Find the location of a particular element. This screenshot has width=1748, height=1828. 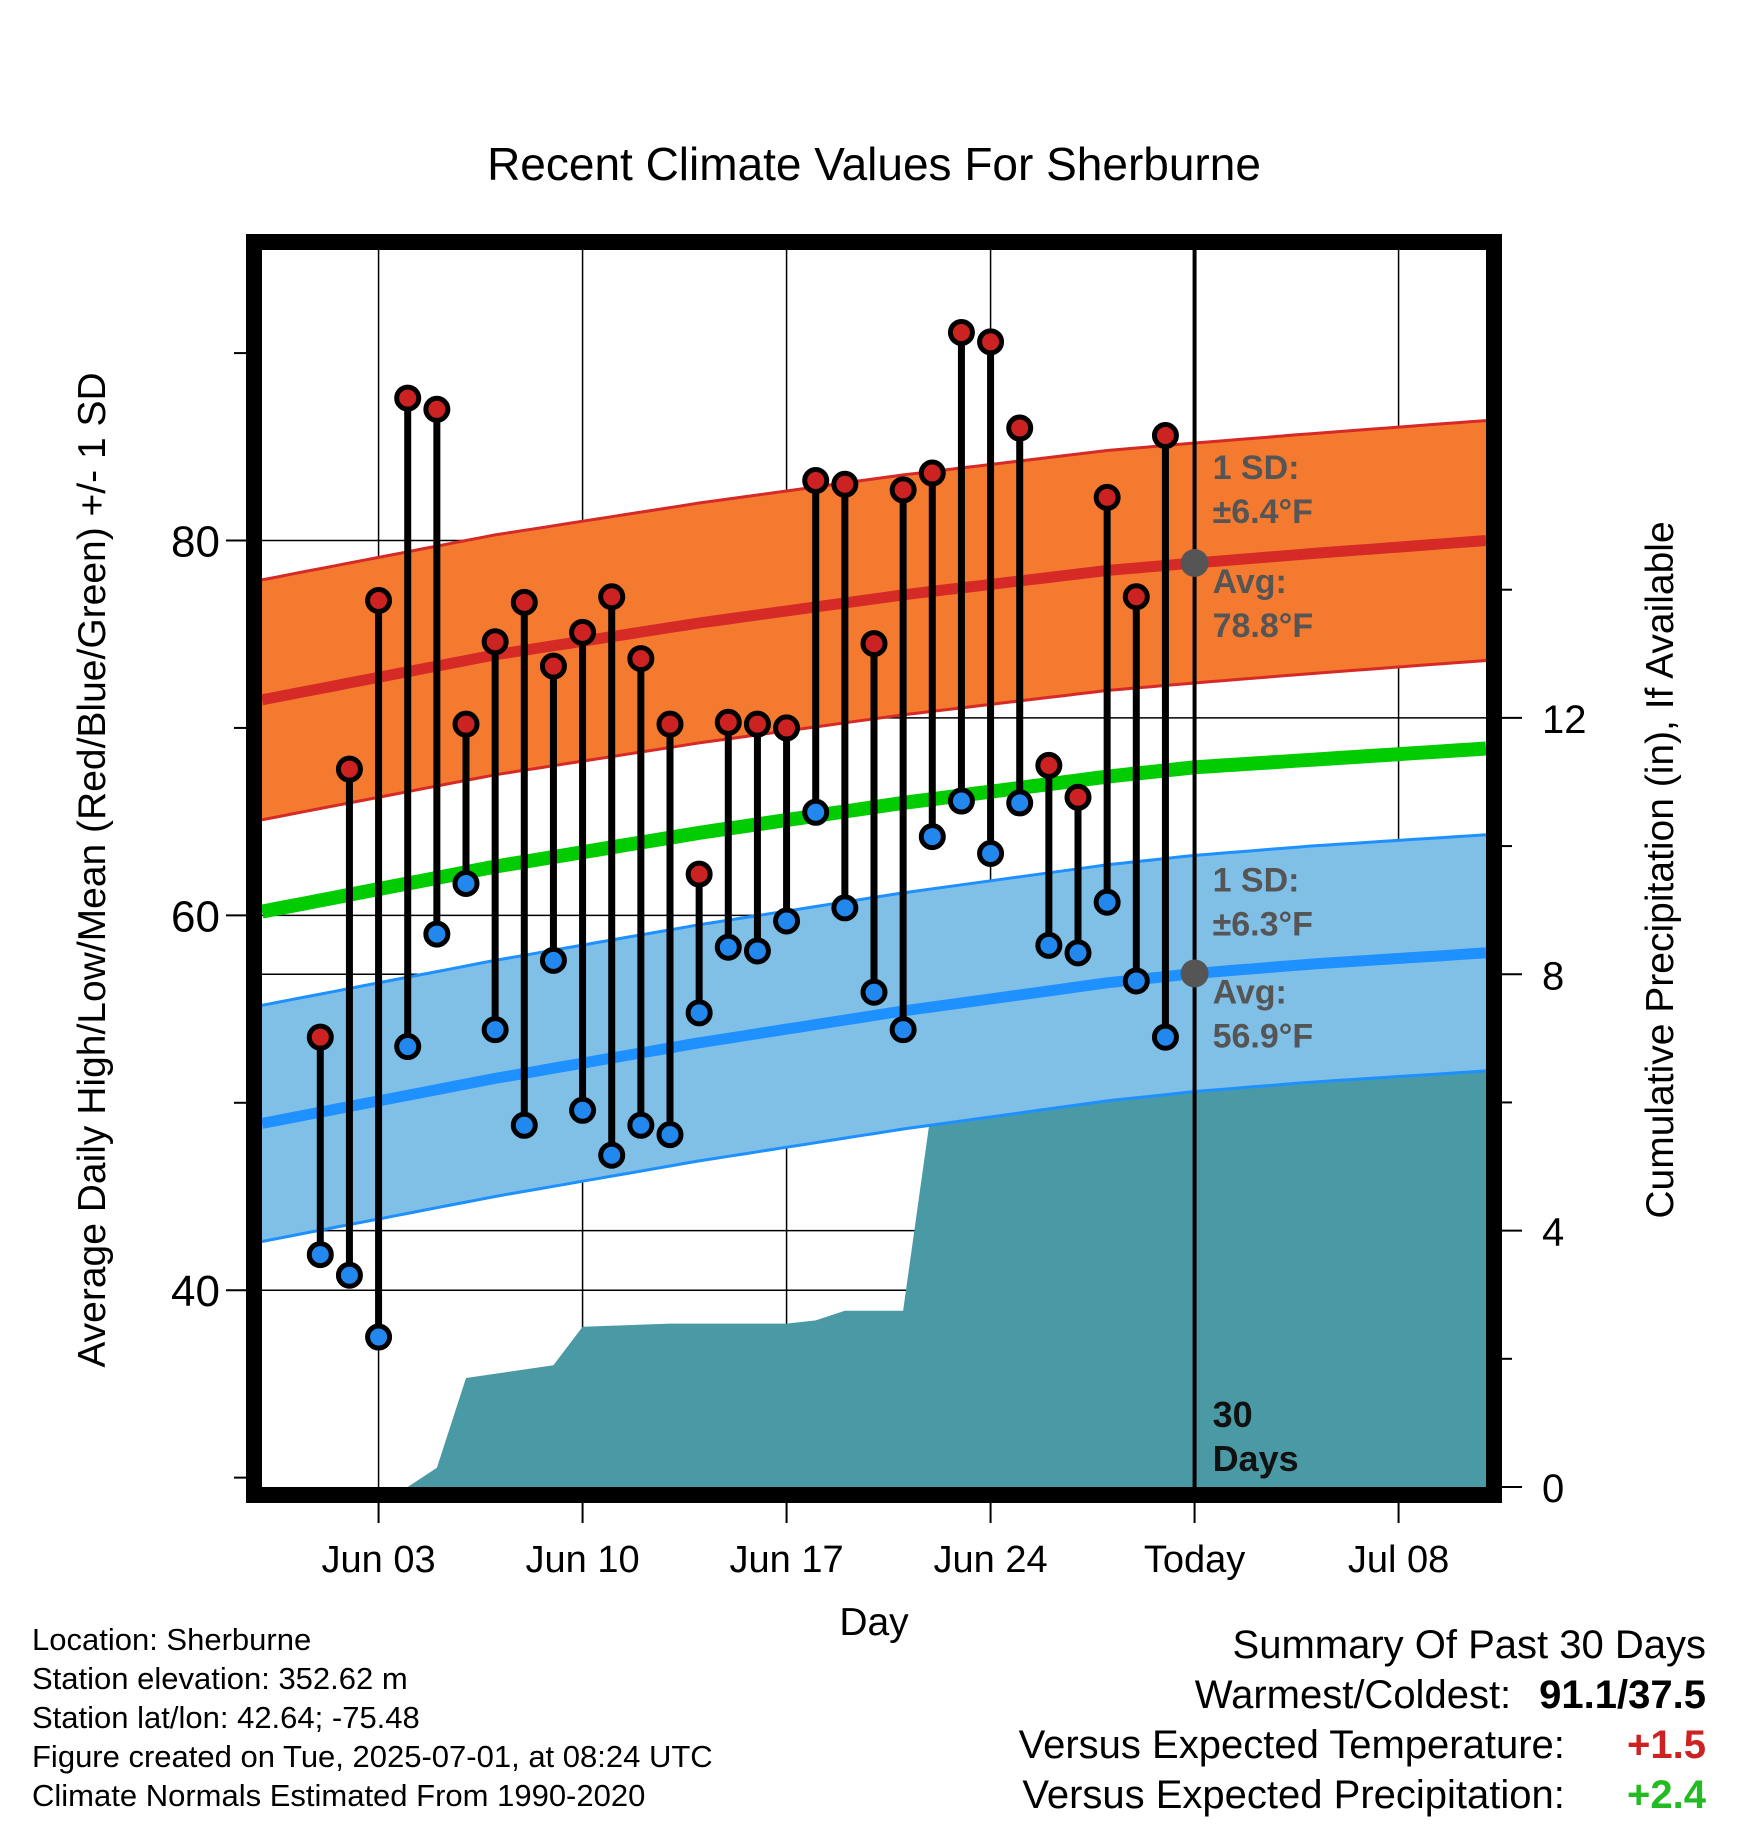

x-axis-label: Day is located at coordinates (874, 1622).